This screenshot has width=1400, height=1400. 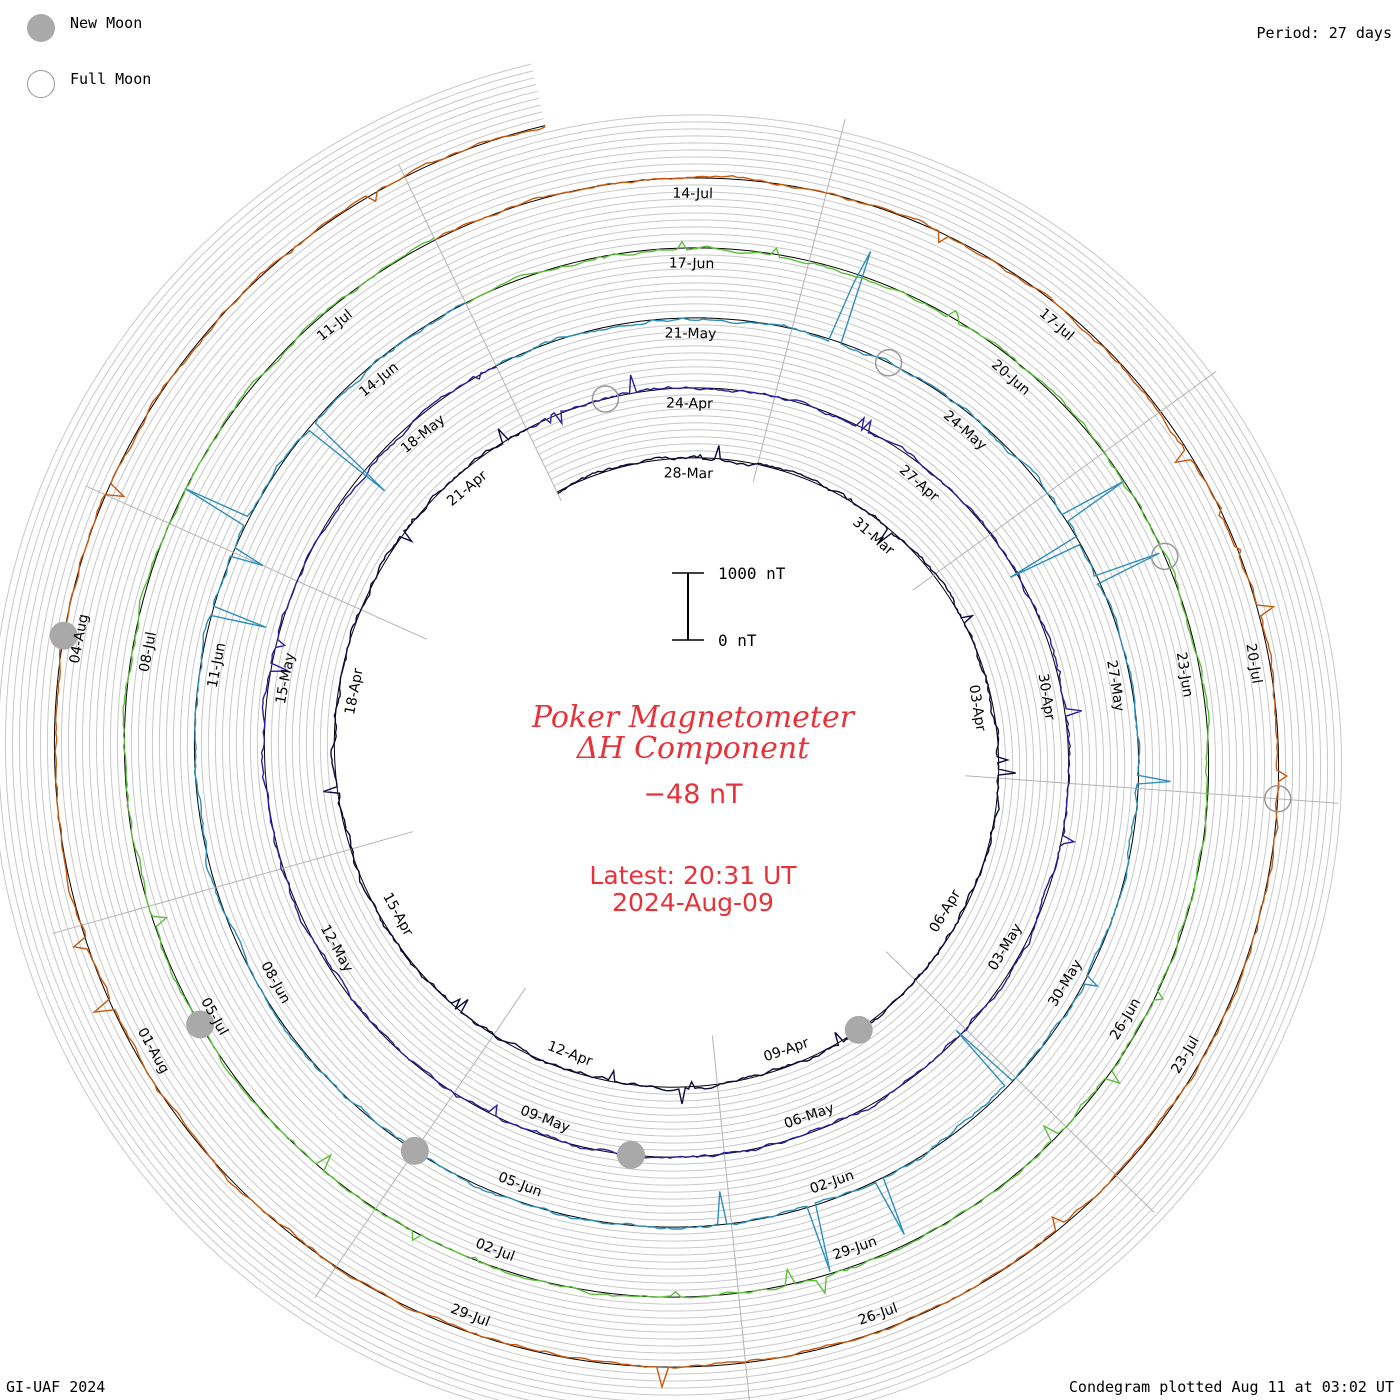 What do you see at coordinates (737, 640) in the screenshot?
I see `scale-bottom-label: 0 nT` at bounding box center [737, 640].